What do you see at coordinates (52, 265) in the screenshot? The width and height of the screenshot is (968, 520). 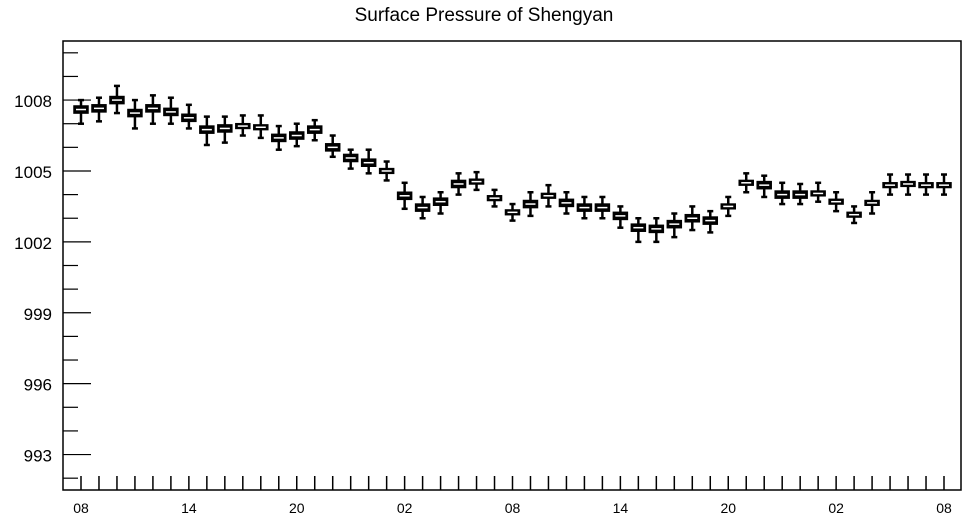 I see `y-axis: 993 996 999 1002 1005 1008` at bounding box center [52, 265].